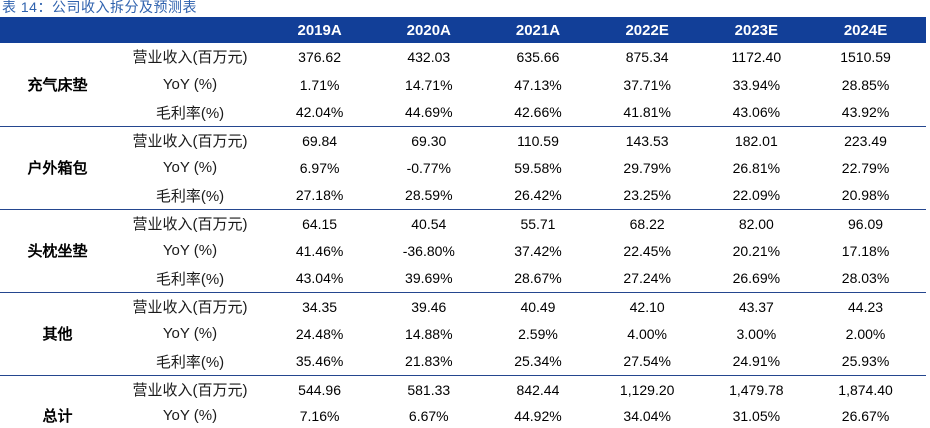 This screenshot has width=930, height=428. Describe the element at coordinates (756, 333) in the screenshot. I see `value-cell-2023e: 3.00%` at that location.